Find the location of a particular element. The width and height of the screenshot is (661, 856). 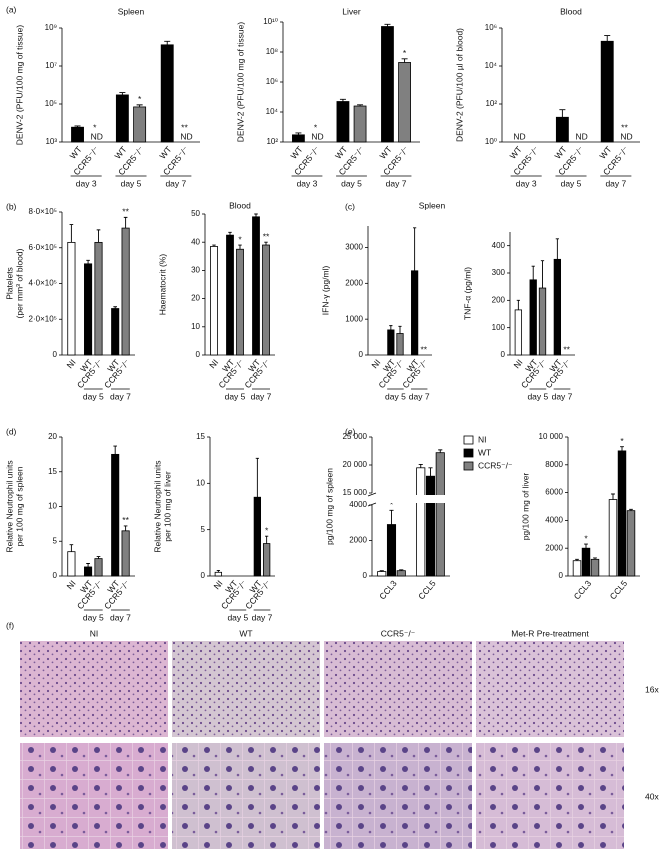

y-tick-label: 3000 is located at coordinates (354, 247).